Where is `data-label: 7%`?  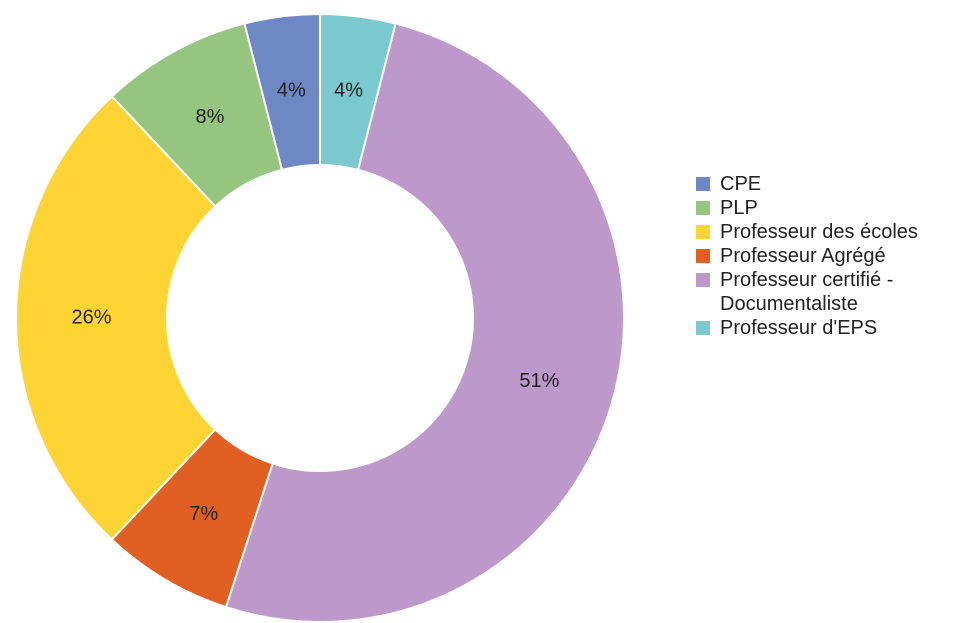
data-label: 7% is located at coordinates (203, 514).